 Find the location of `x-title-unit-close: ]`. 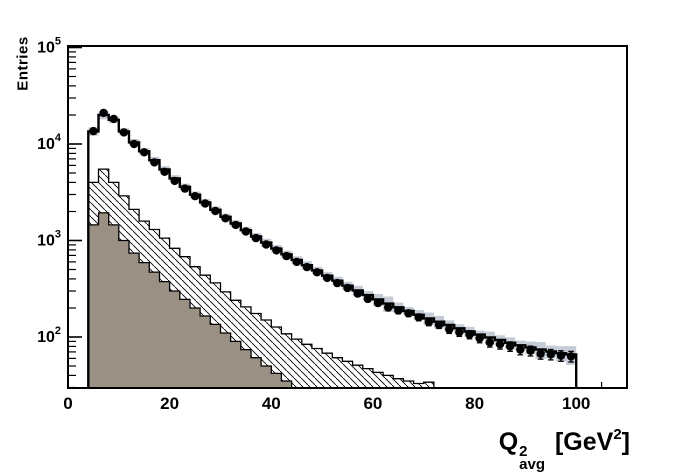

x-title-unit-close: ] is located at coordinates (625, 442).